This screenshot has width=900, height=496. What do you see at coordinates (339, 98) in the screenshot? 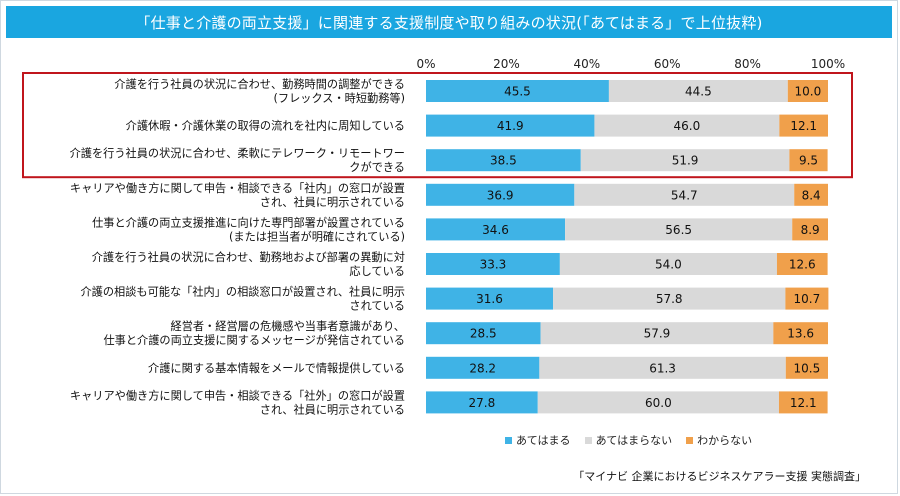
I see `category-label: (フレックス・時短勤務等)` at bounding box center [339, 98].